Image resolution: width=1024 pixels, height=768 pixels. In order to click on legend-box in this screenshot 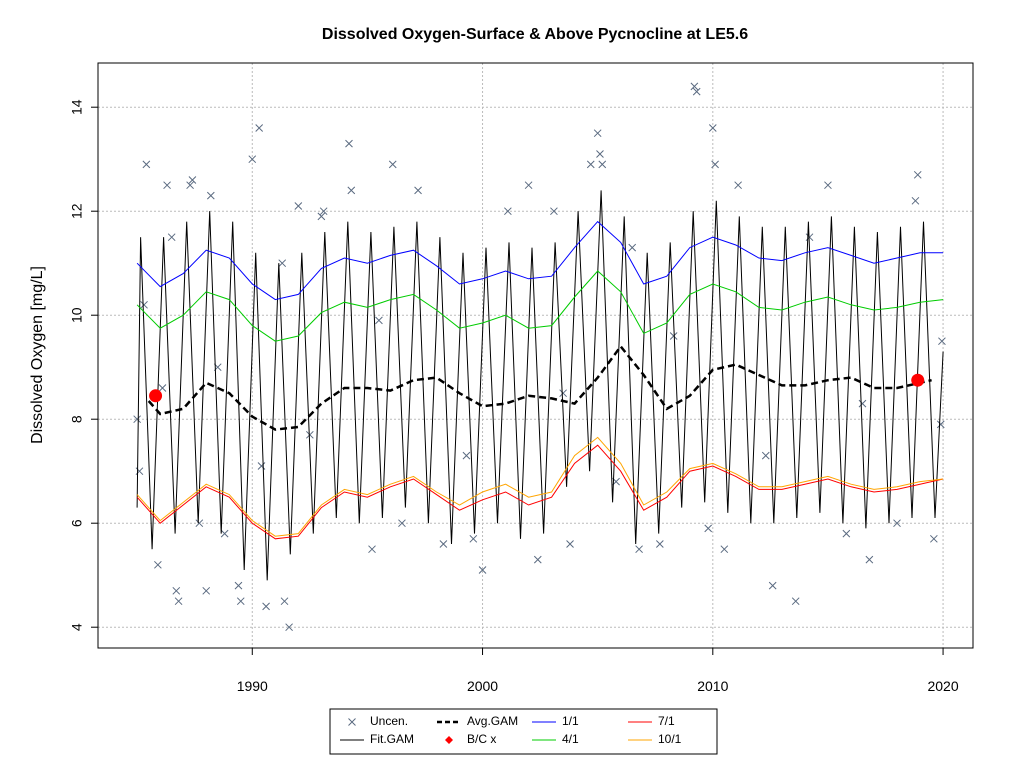, I will do `click(523, 731)`.